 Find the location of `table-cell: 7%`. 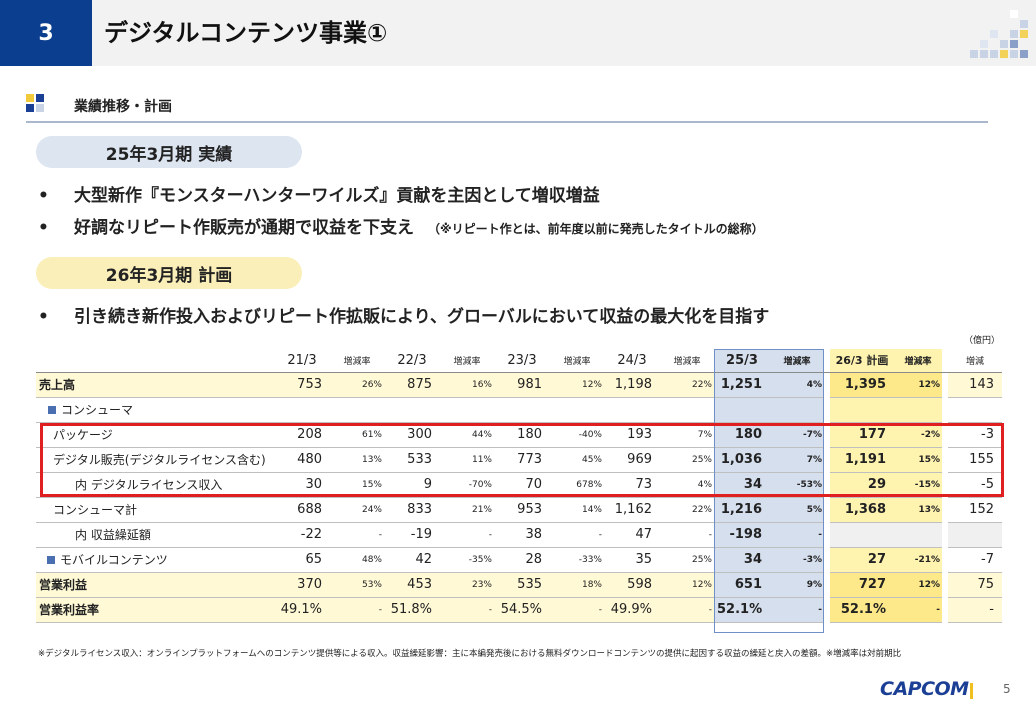

table-cell: 7% is located at coordinates (797, 460).